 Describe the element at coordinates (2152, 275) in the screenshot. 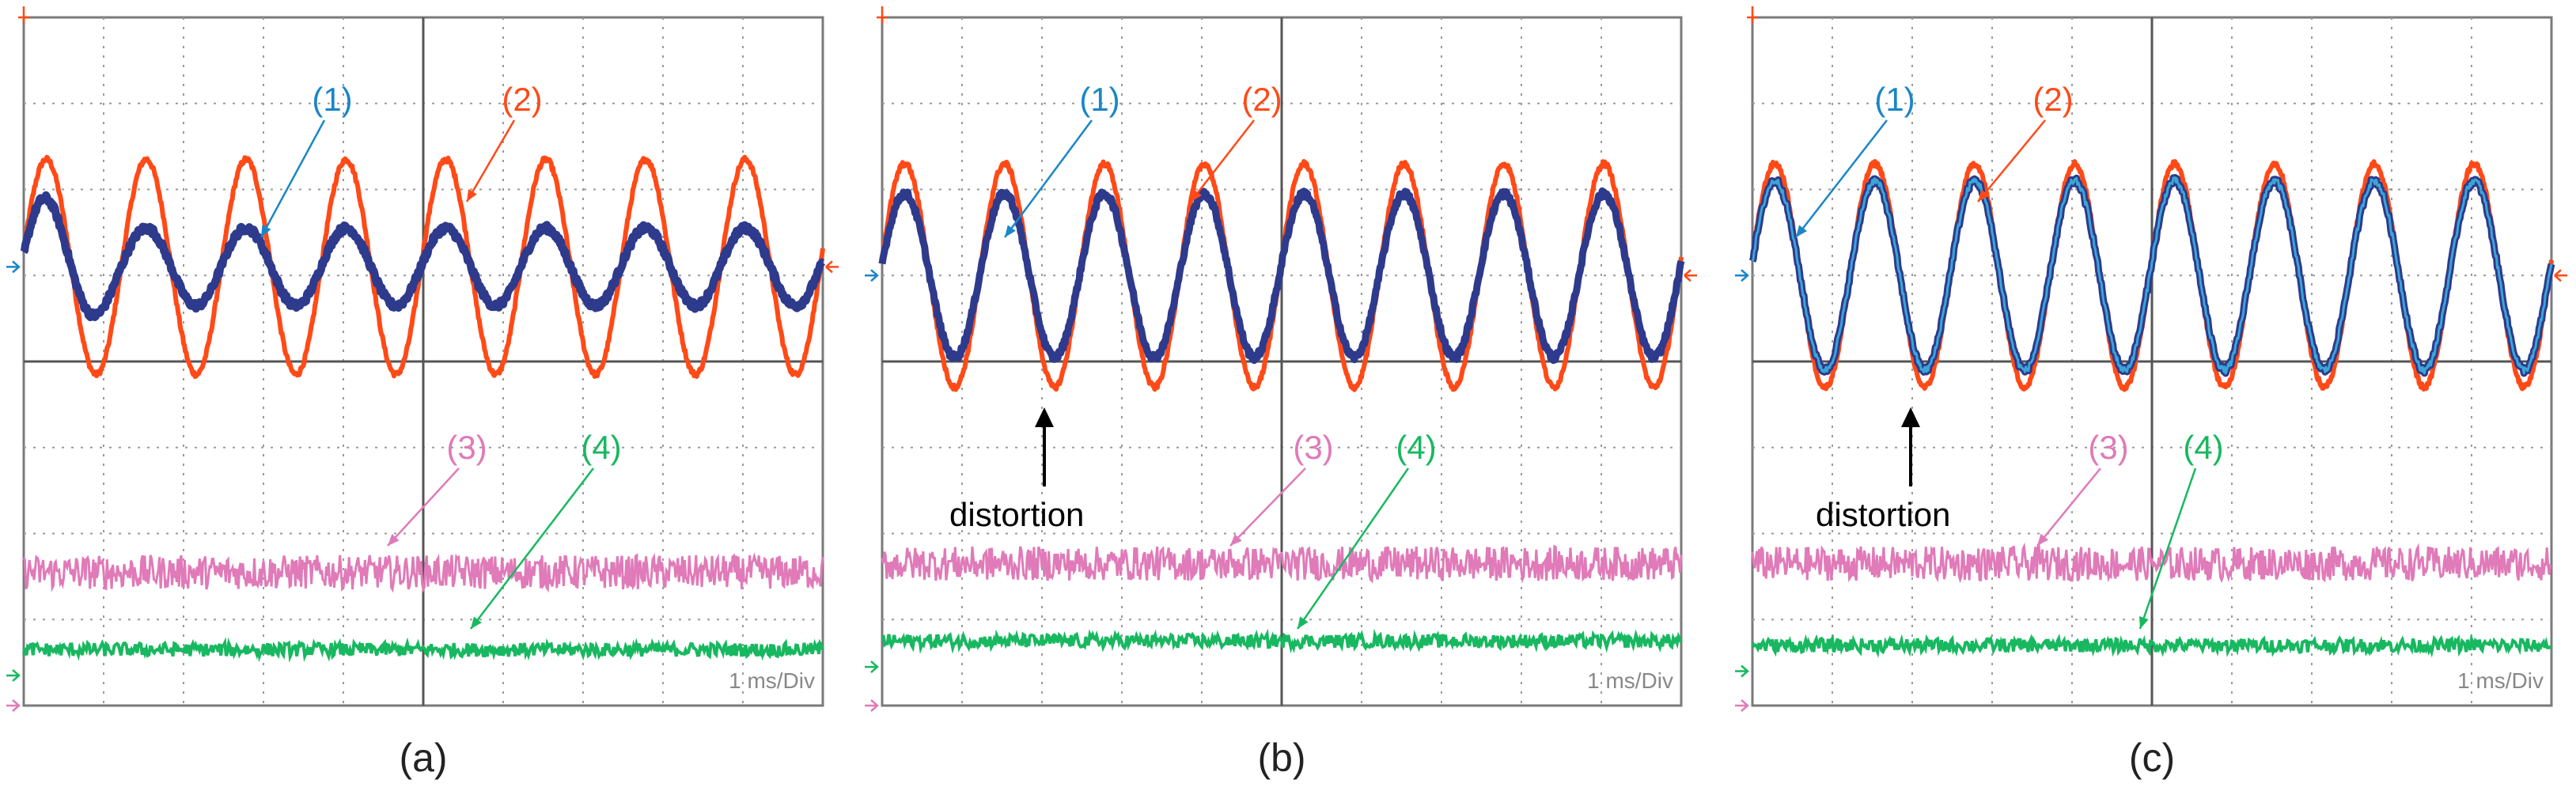

I see `trace-1-overlay` at that location.